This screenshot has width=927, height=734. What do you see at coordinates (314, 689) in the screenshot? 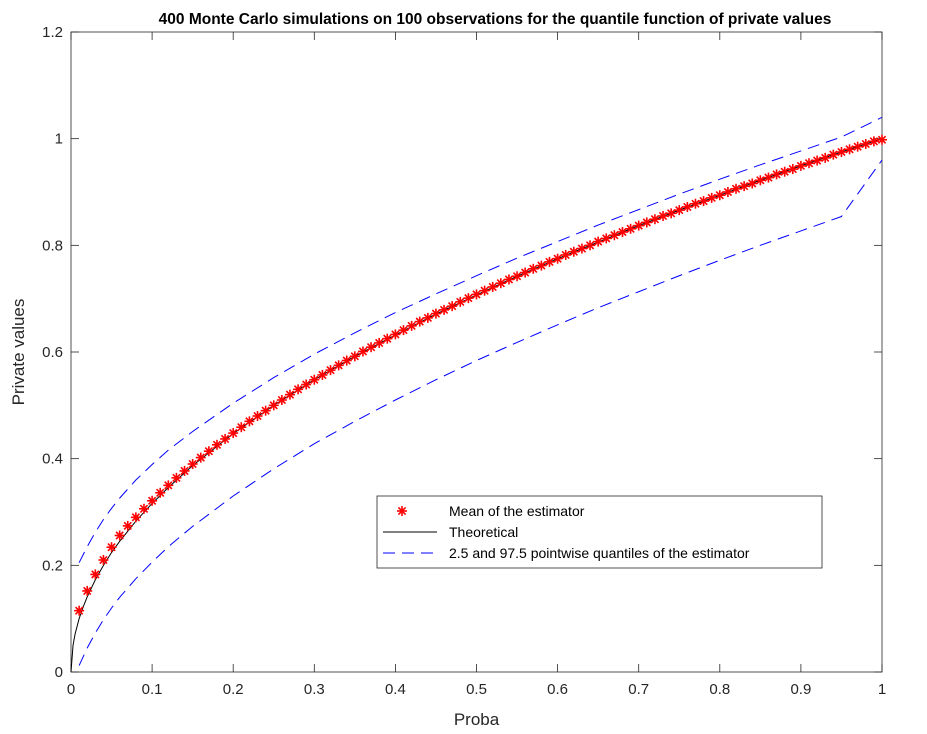
I see `x-tick-label: 0.3` at bounding box center [314, 689].